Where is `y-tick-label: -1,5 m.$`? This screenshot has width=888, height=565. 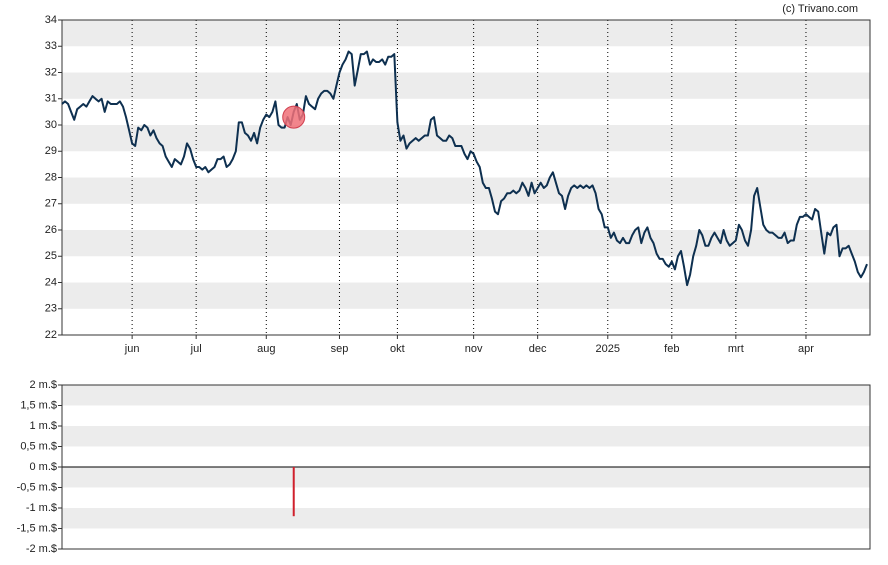
y-tick-label: -1,5 m.$ is located at coordinates (37, 528).